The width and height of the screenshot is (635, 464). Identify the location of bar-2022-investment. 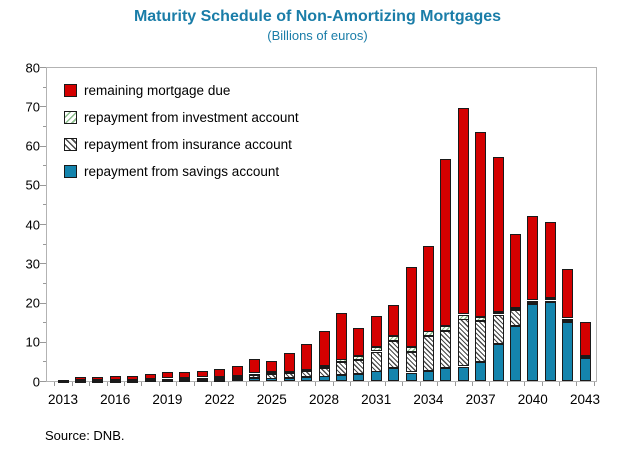
(220, 378).